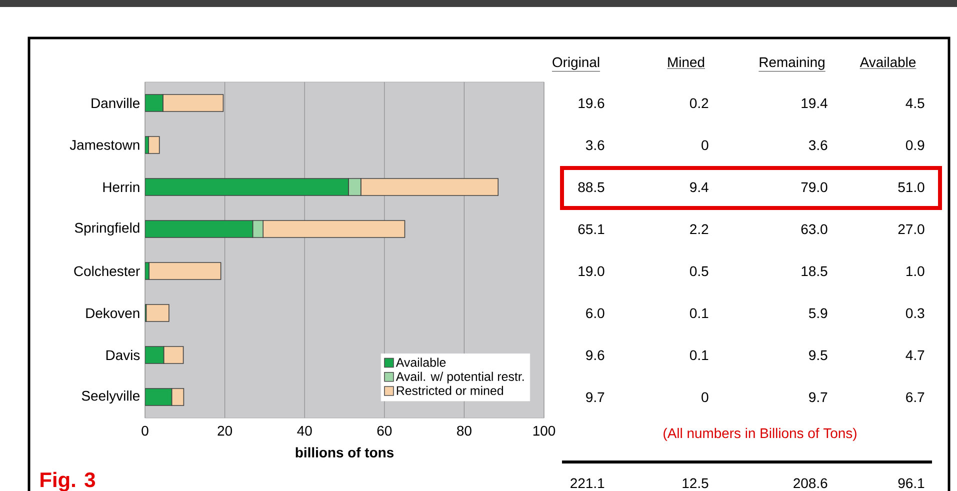 The height and width of the screenshot is (491, 957). Describe the element at coordinates (792, 63) in the screenshot. I see `text: Remaining` at that location.